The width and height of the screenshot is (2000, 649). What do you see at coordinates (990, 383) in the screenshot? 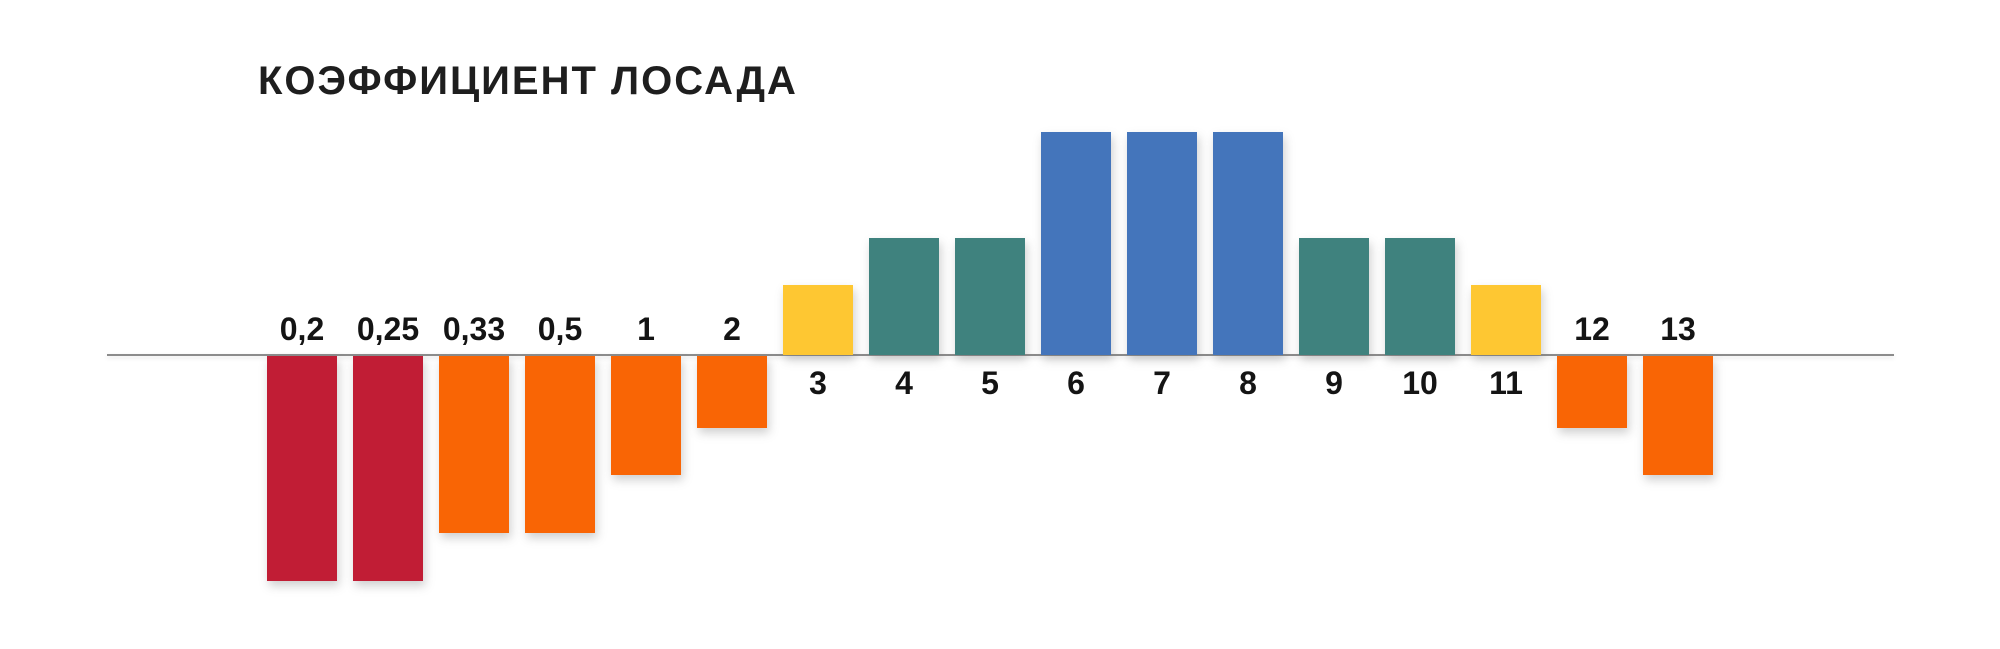
I see `bar-label-5: 5` at bounding box center [990, 383].